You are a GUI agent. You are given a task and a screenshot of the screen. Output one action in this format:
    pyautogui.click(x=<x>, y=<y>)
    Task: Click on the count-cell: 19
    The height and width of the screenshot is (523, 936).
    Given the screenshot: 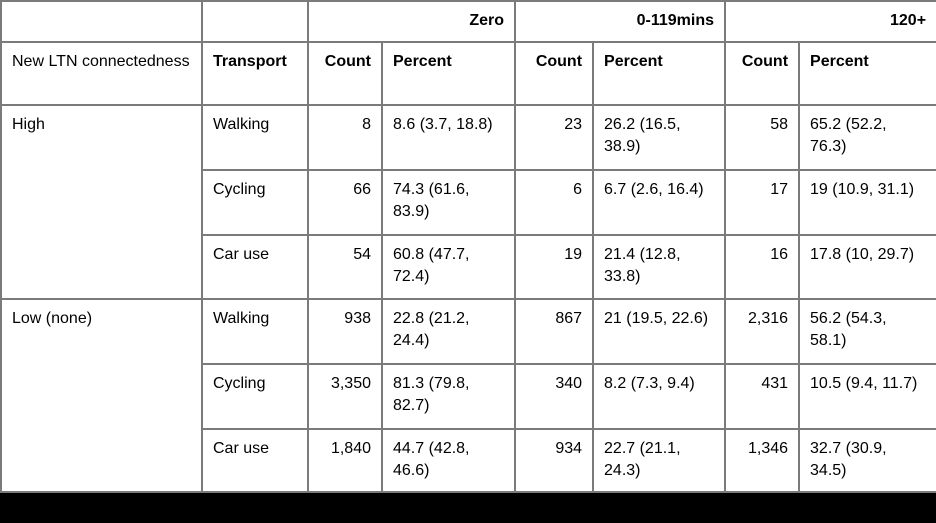 What is the action you would take?
    pyautogui.click(x=554, y=267)
    